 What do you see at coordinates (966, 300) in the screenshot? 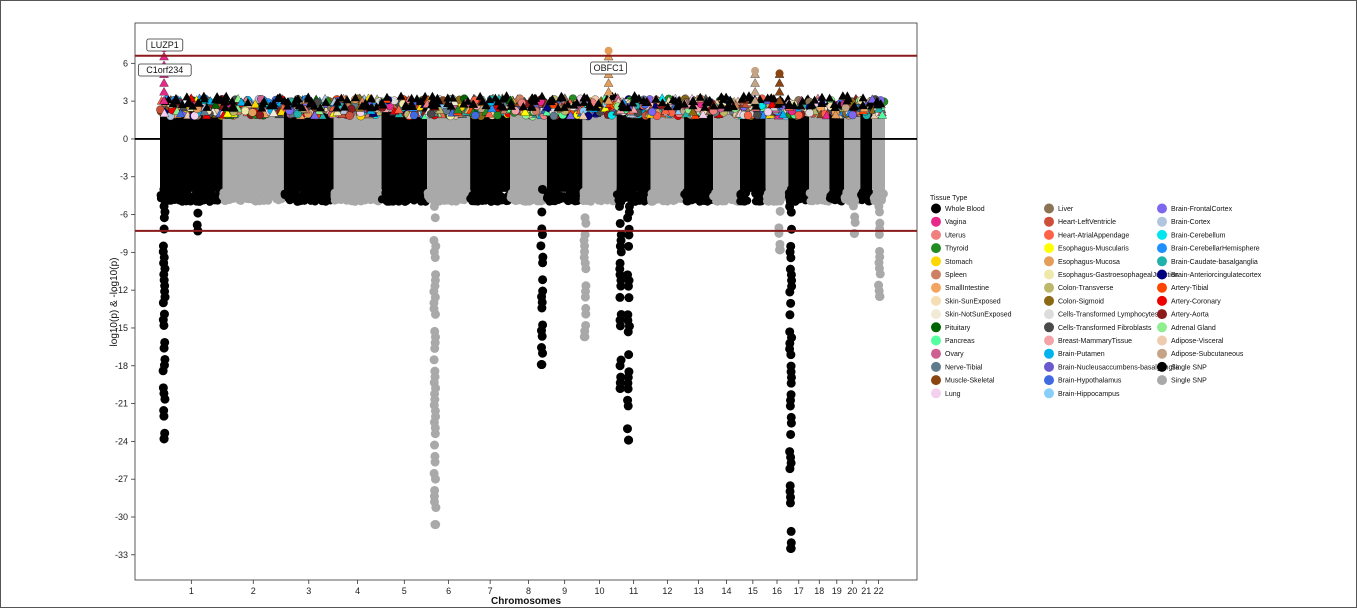
I see `legend-item: Skin-SunExposed` at bounding box center [966, 300].